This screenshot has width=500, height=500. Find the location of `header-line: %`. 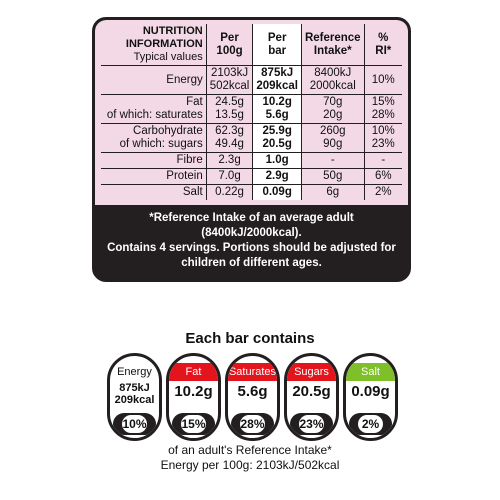

header-line: % is located at coordinates (383, 37).